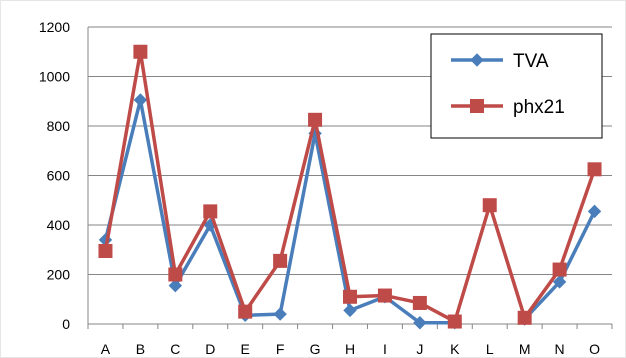 The image size is (626, 358). I want to click on y-tick-label: 400, so click(59, 225).